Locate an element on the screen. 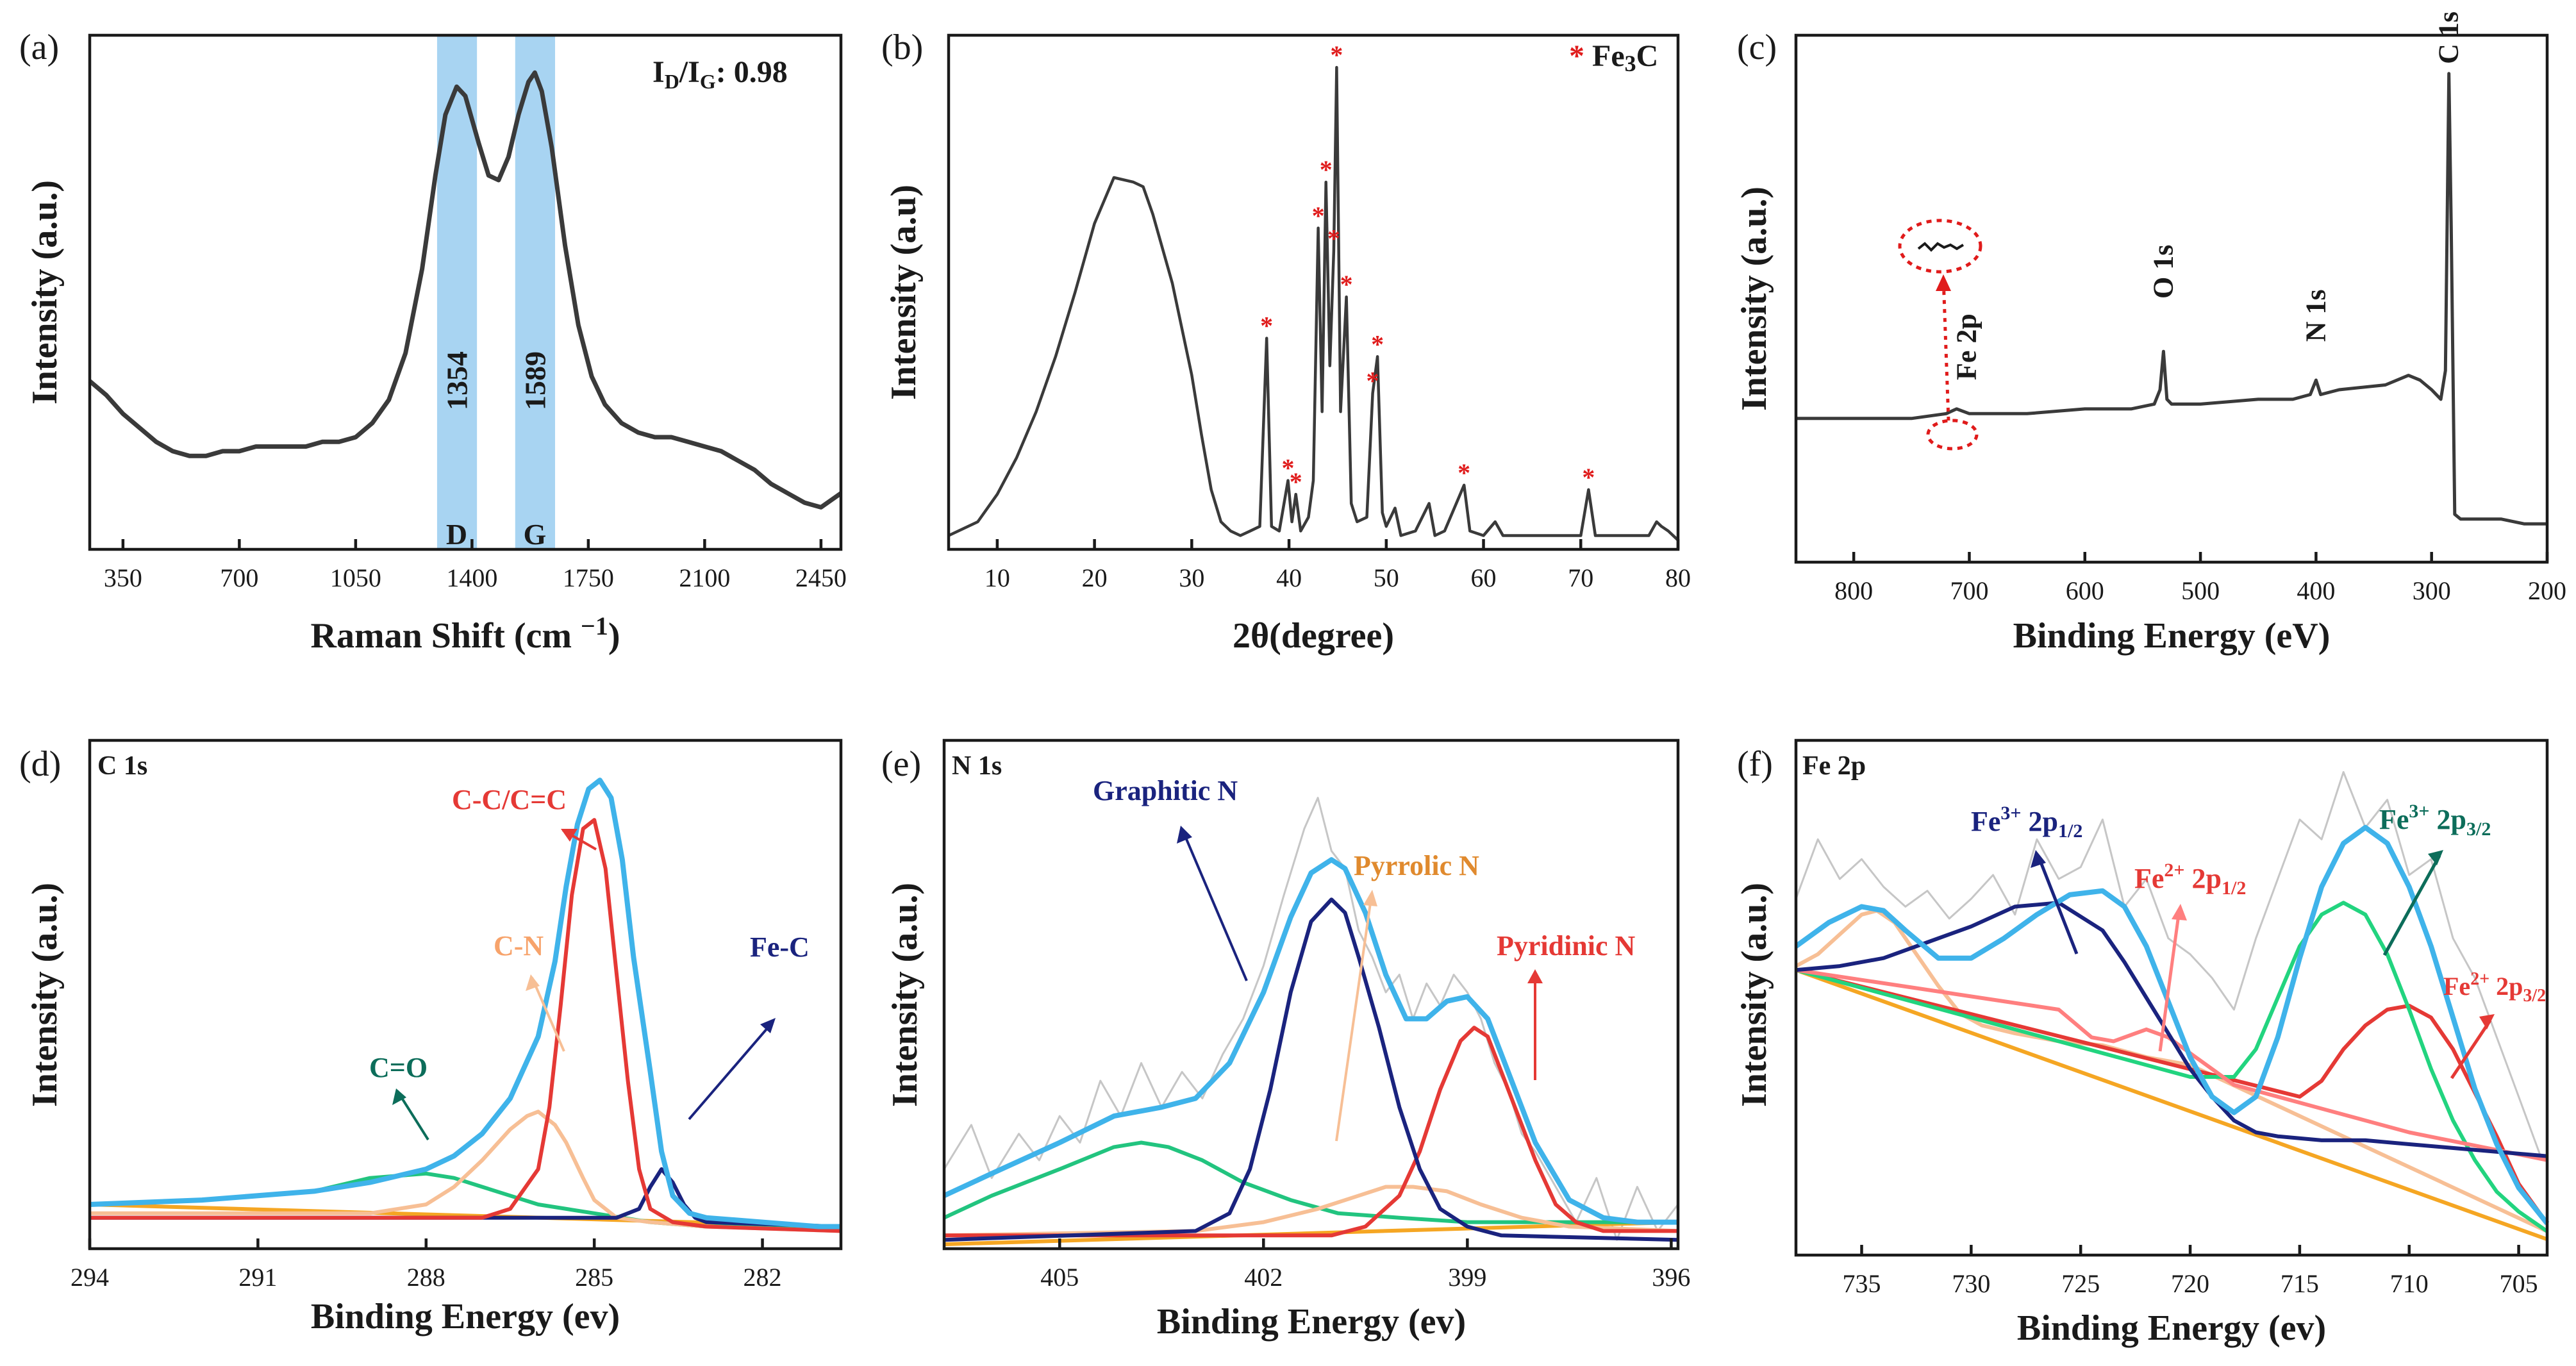 This screenshot has height=1366, width=2576. panel-c-x-ticks: 800 700 600 500 400 300 200 is located at coordinates (2200, 578).